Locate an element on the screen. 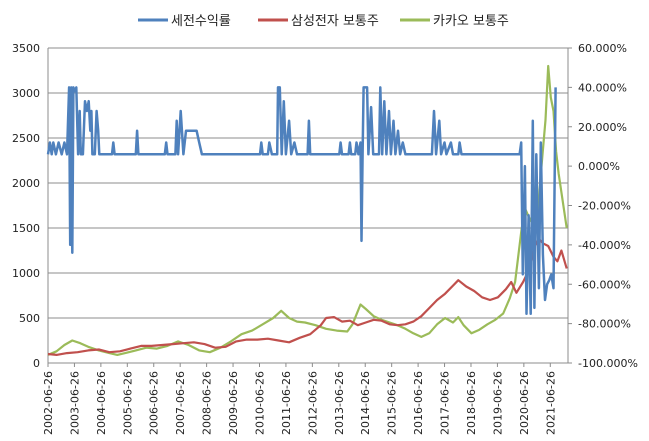 This screenshot has width=649, height=441. x-tick-label: 2008-06-26 is located at coordinates (207, 403).